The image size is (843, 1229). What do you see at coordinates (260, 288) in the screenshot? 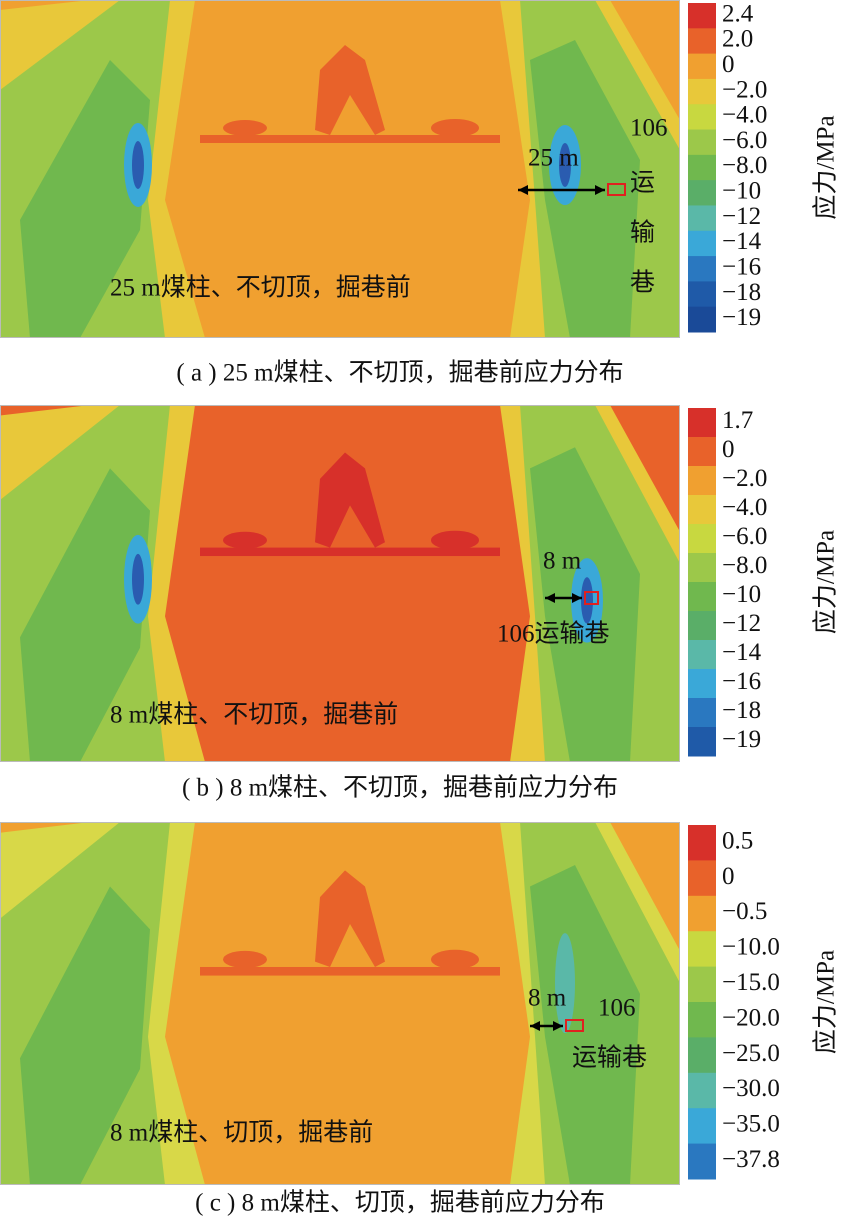
I see `annotation: 25 m煤柱、不切顶，掘巷前` at bounding box center [260, 288].